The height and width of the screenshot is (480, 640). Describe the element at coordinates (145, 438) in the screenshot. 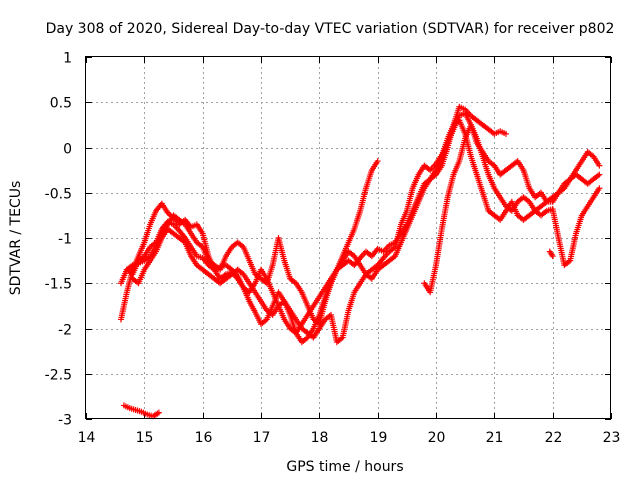

I see `x-tick-label: 15` at that location.